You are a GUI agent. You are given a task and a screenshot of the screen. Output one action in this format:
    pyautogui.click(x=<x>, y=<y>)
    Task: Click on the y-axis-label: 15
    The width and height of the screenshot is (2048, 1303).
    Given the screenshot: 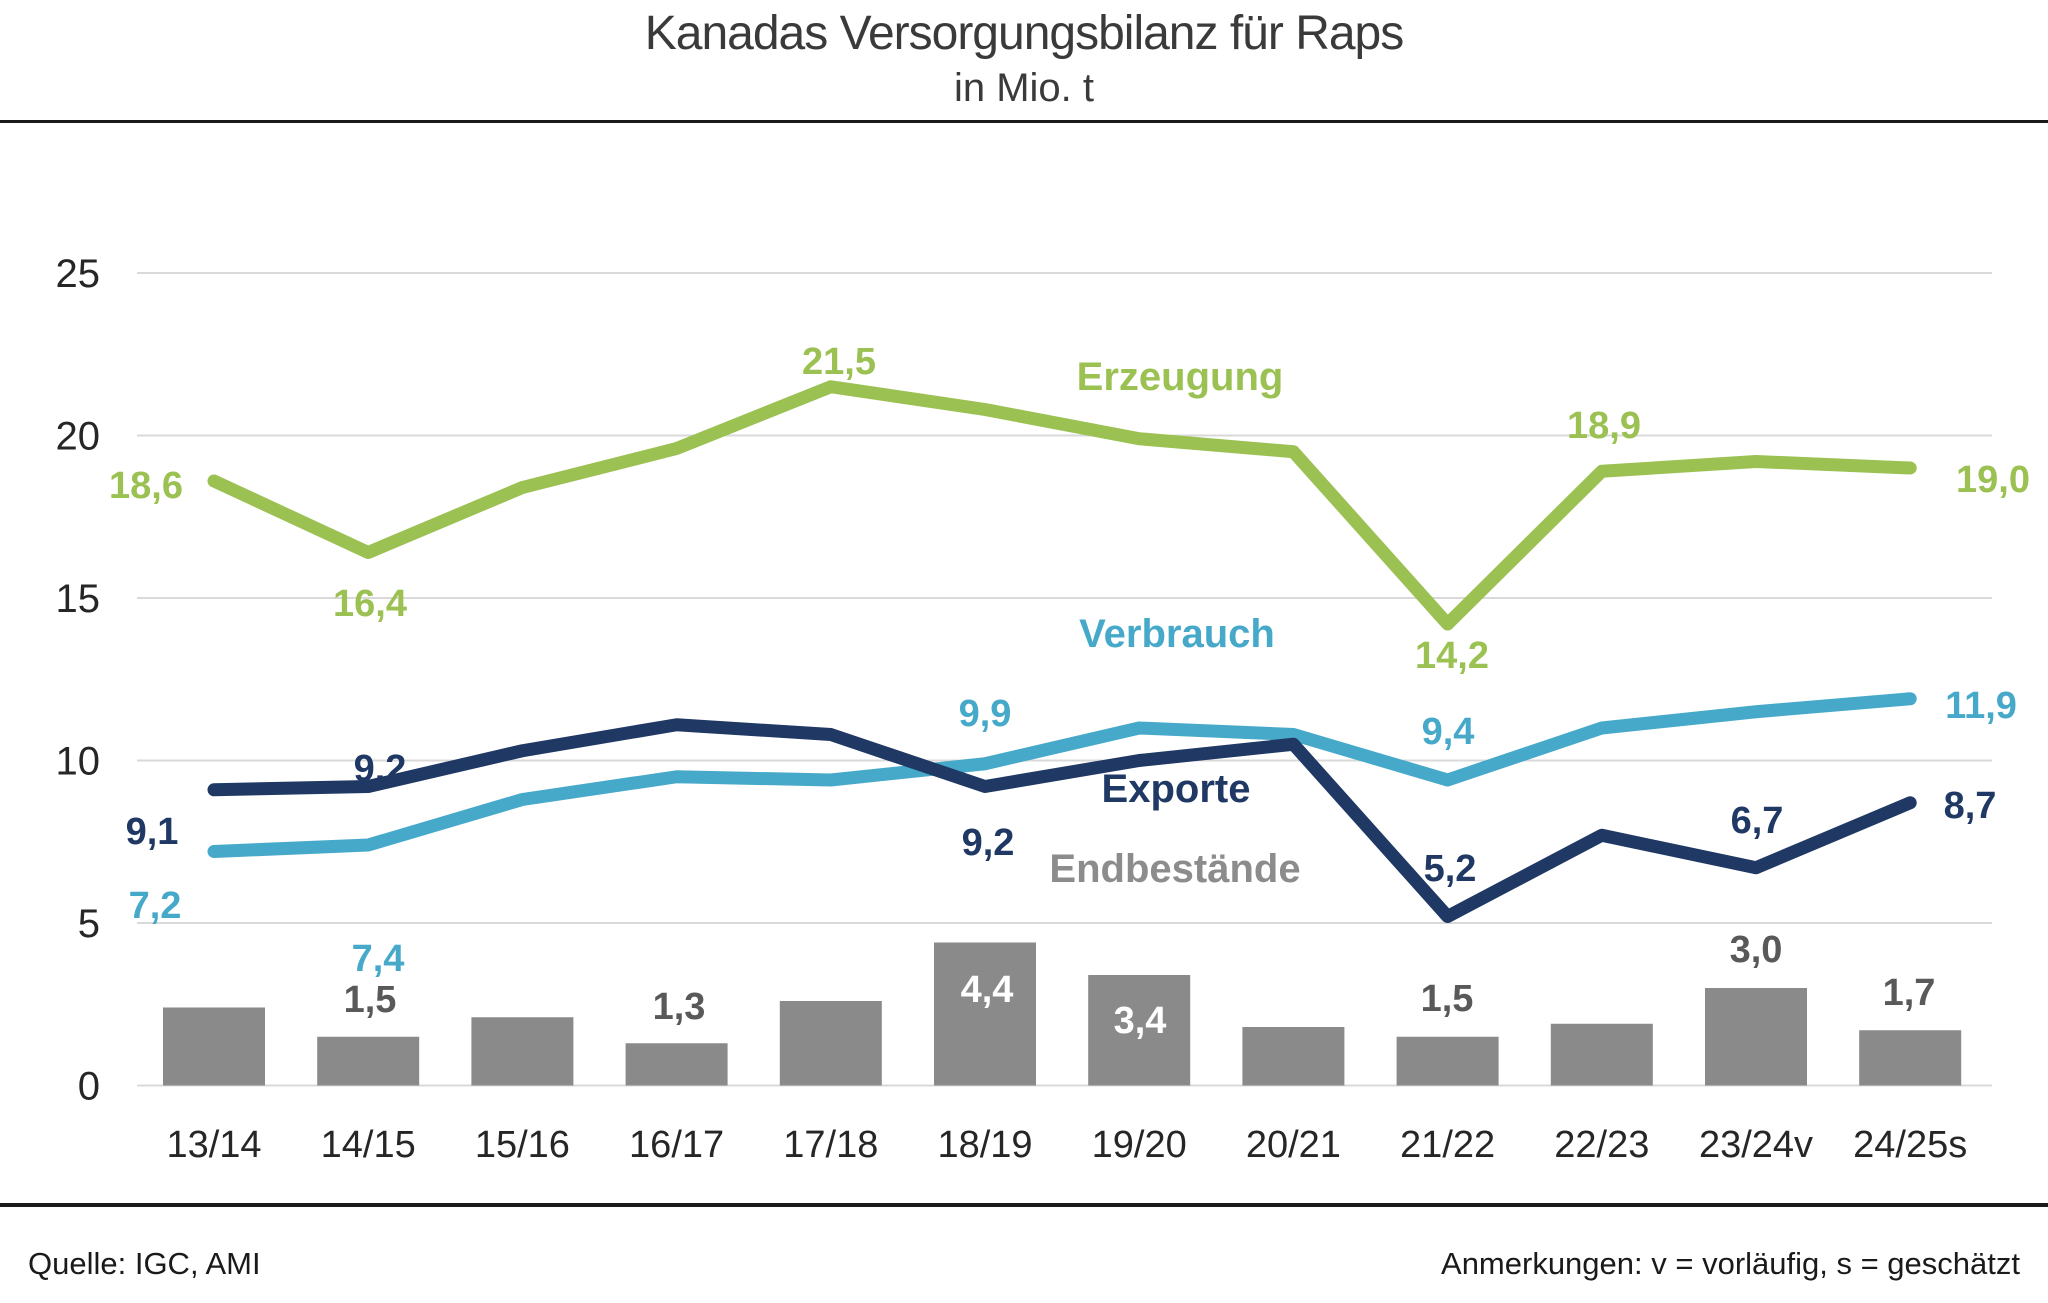 What is the action you would take?
    pyautogui.click(x=78, y=599)
    